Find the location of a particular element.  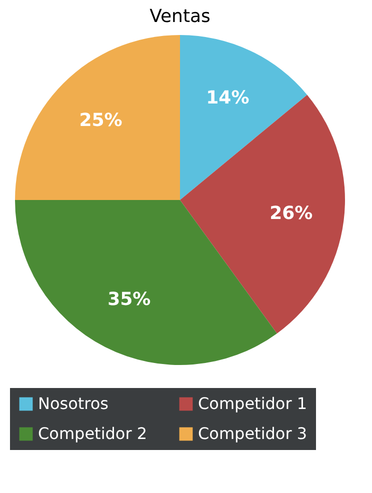

data-label: 35% is located at coordinates (129, 299).